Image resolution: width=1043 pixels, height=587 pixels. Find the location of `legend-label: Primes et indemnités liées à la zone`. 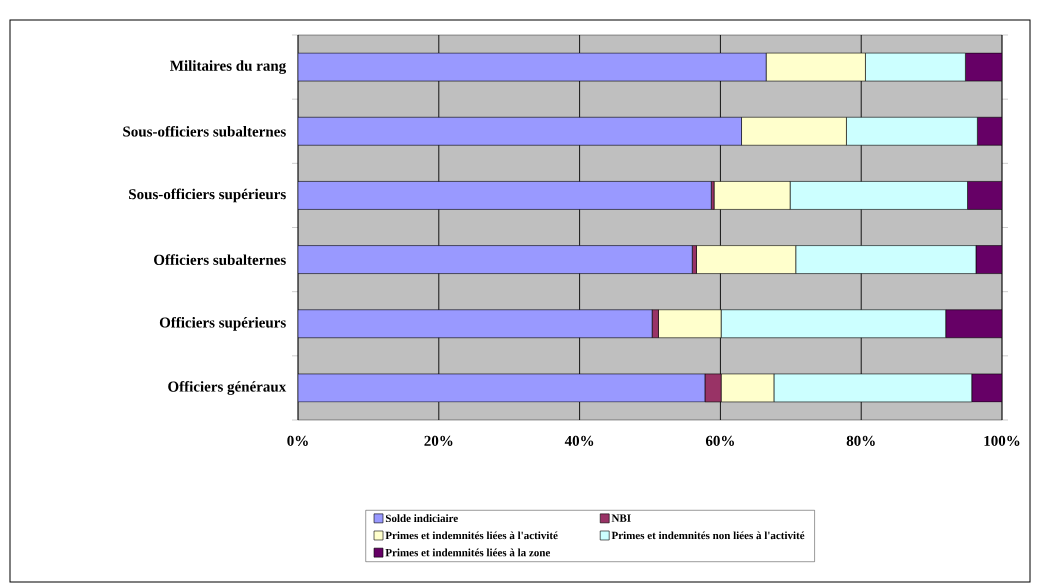

legend-label: Primes et indemnités liées à la zone is located at coordinates (468, 552).